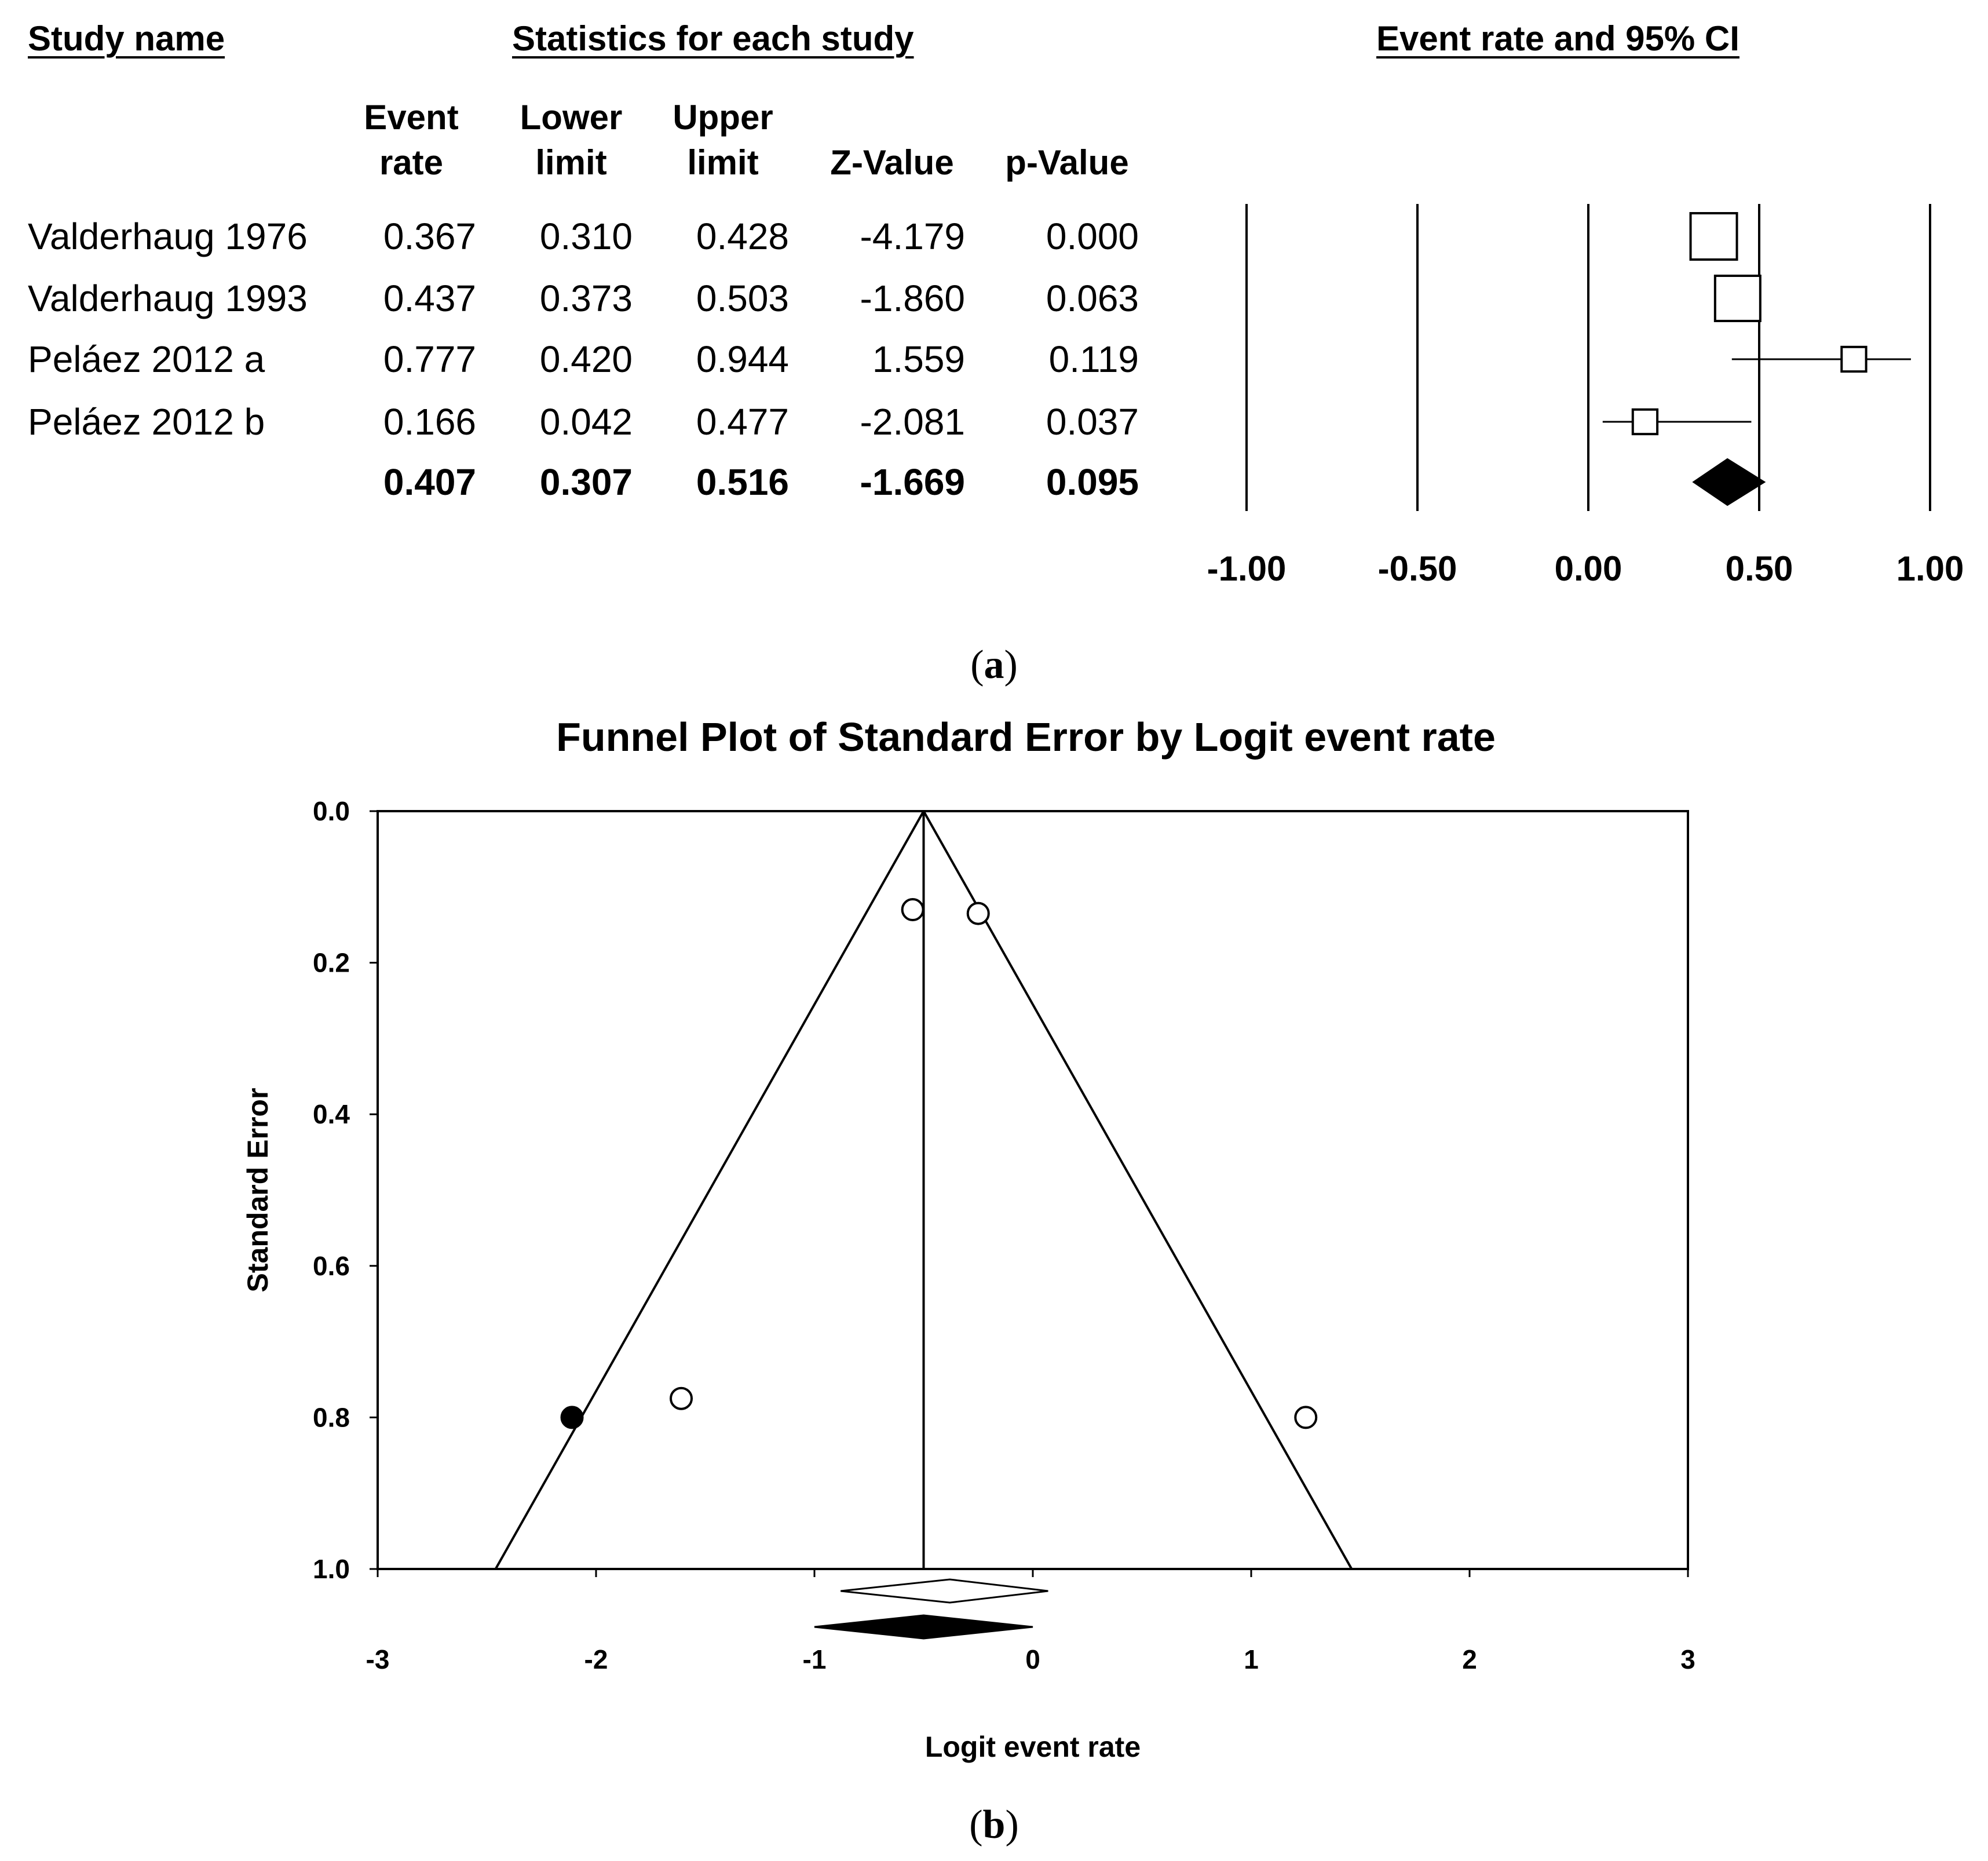 The height and width of the screenshot is (1861, 1988). Describe the element at coordinates (912, 422) in the screenshot. I see `cell-z: -2.081` at that location.